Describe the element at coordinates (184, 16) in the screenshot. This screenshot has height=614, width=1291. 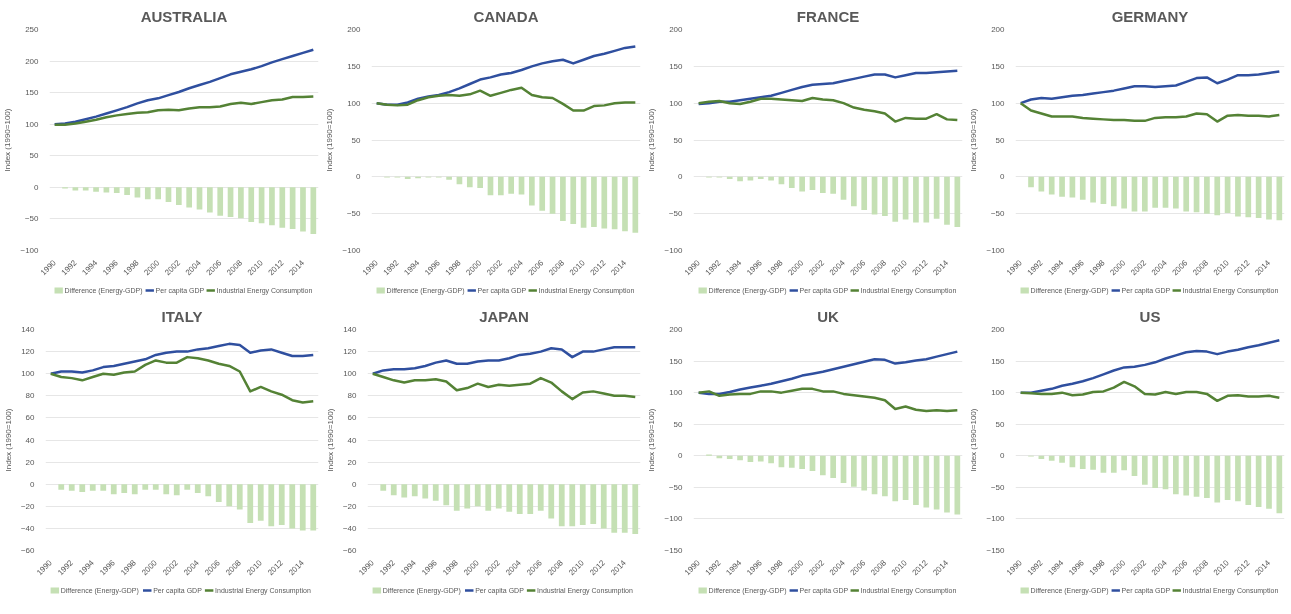
I see `chart-title: AUSTRALIA` at that location.